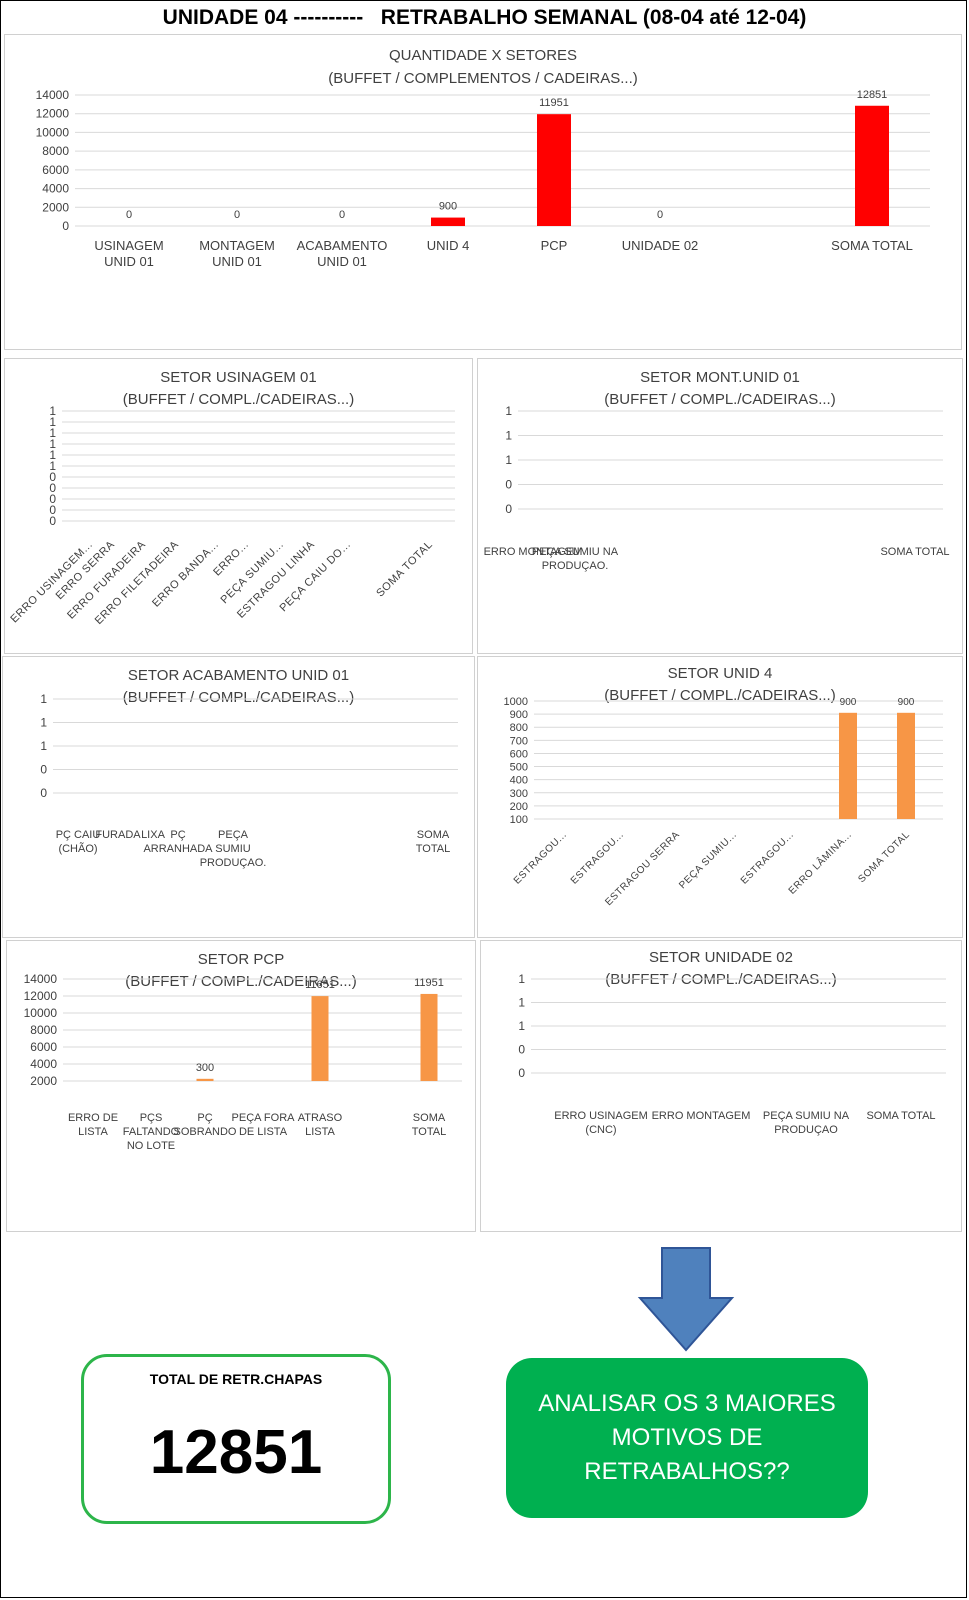 This screenshot has height=1600, width=969. I want to click on y-tick-label: 400, so click(519, 781).